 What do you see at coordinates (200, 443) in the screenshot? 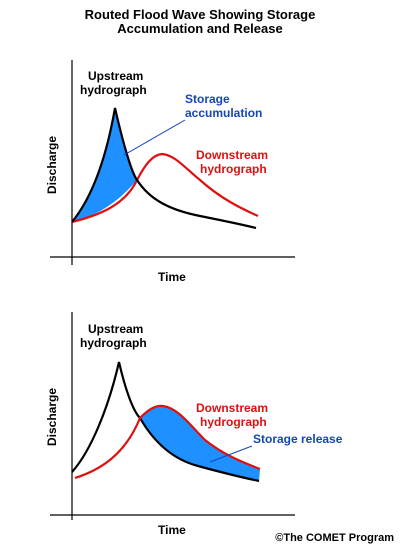
I see `storage-release-area` at bounding box center [200, 443].